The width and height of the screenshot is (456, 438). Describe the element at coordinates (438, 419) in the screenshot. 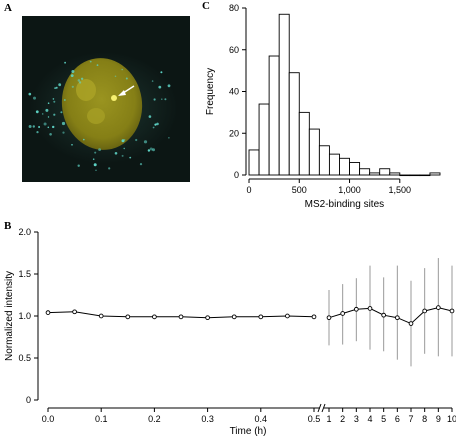

I see `timecourse-xtick-label: 9` at that location.